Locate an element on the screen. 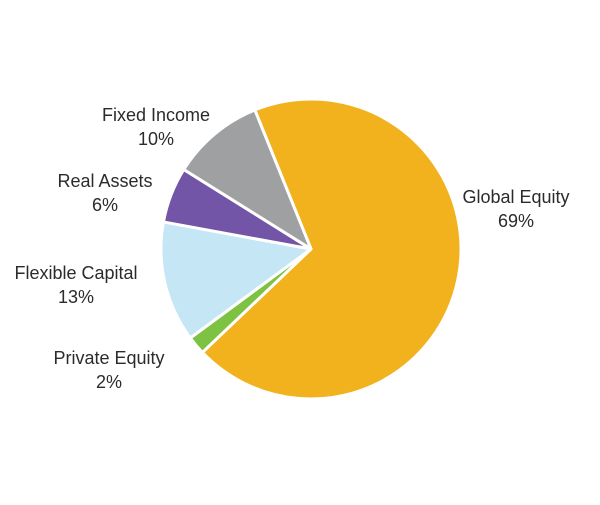 The image size is (600, 505). pie-slice-flexible-capital is located at coordinates (236, 280).